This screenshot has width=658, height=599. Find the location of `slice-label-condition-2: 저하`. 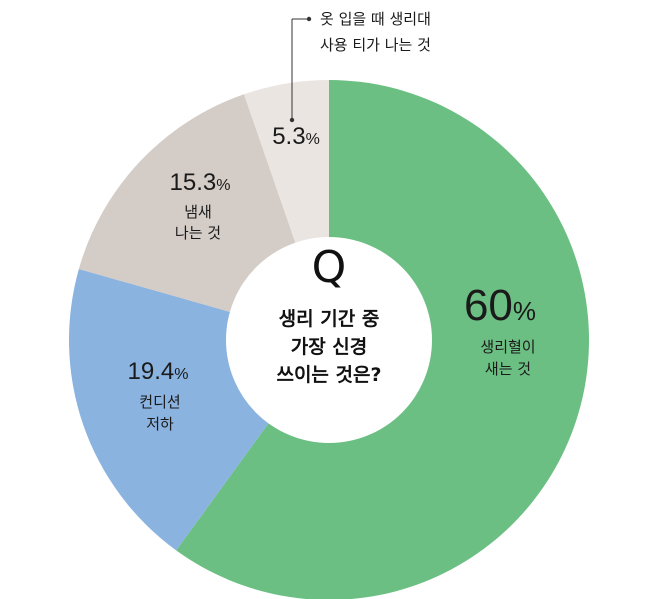

slice-label-condition-2: 저하 is located at coordinates (160, 424).